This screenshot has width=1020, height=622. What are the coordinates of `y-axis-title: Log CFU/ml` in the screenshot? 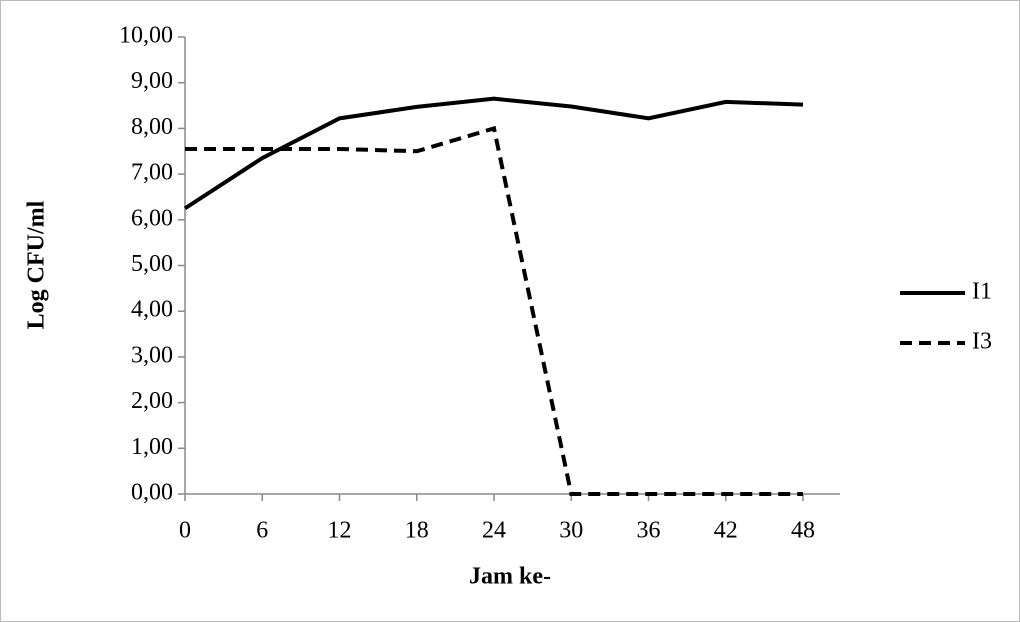 It's located at (37, 264).